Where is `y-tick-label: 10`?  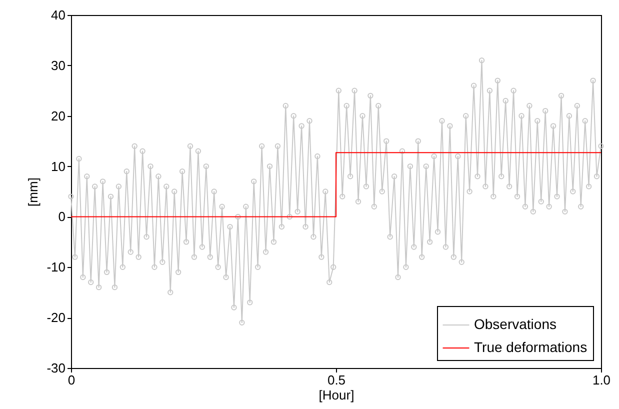
y-tick-label: 10 is located at coordinates (58, 166).